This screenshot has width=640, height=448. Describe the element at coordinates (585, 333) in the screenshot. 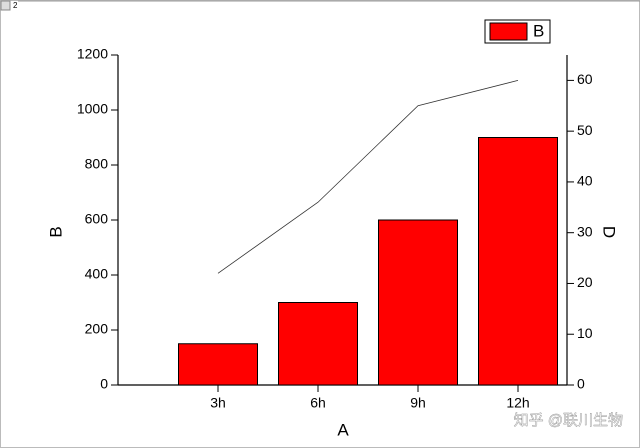

I see `y2-tick-label: 10` at that location.